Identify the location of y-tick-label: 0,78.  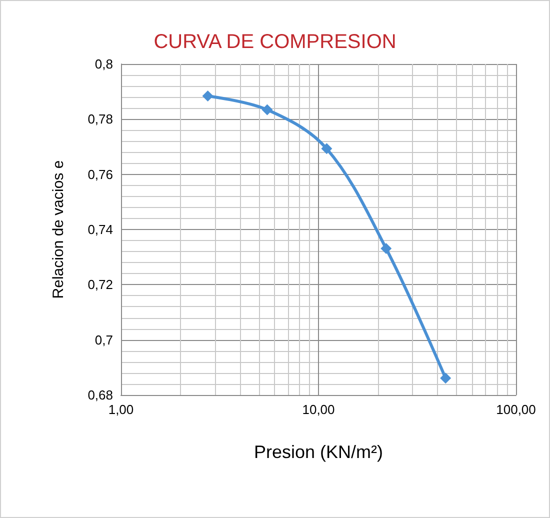
(100, 119).